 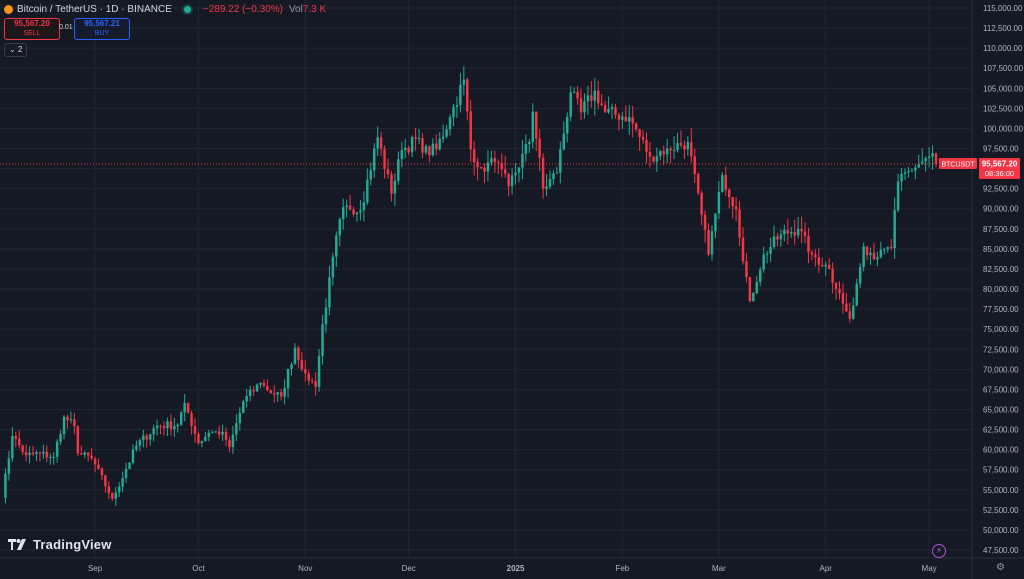 What do you see at coordinates (1001, 409) in the screenshot?
I see `y-tick-label: 65,000.00` at bounding box center [1001, 409].